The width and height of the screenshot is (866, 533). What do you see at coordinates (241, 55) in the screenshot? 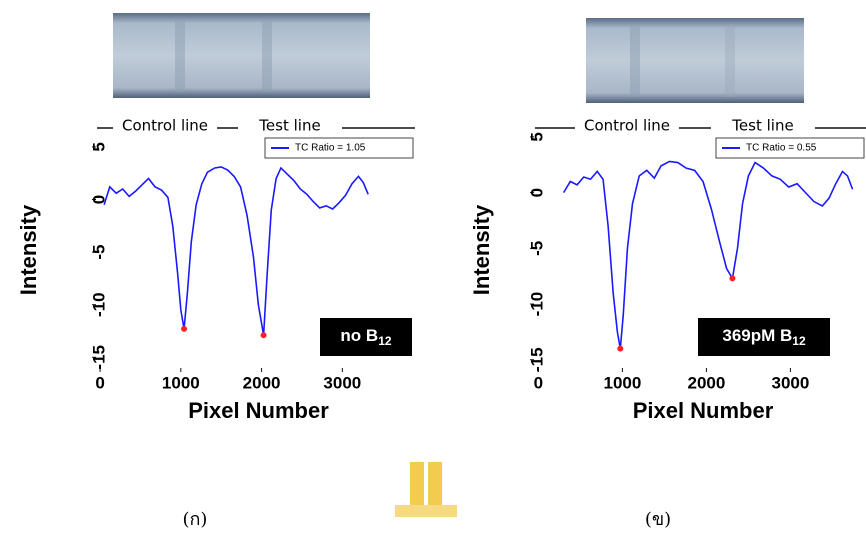
I see `strip-photo-left` at bounding box center [241, 55].